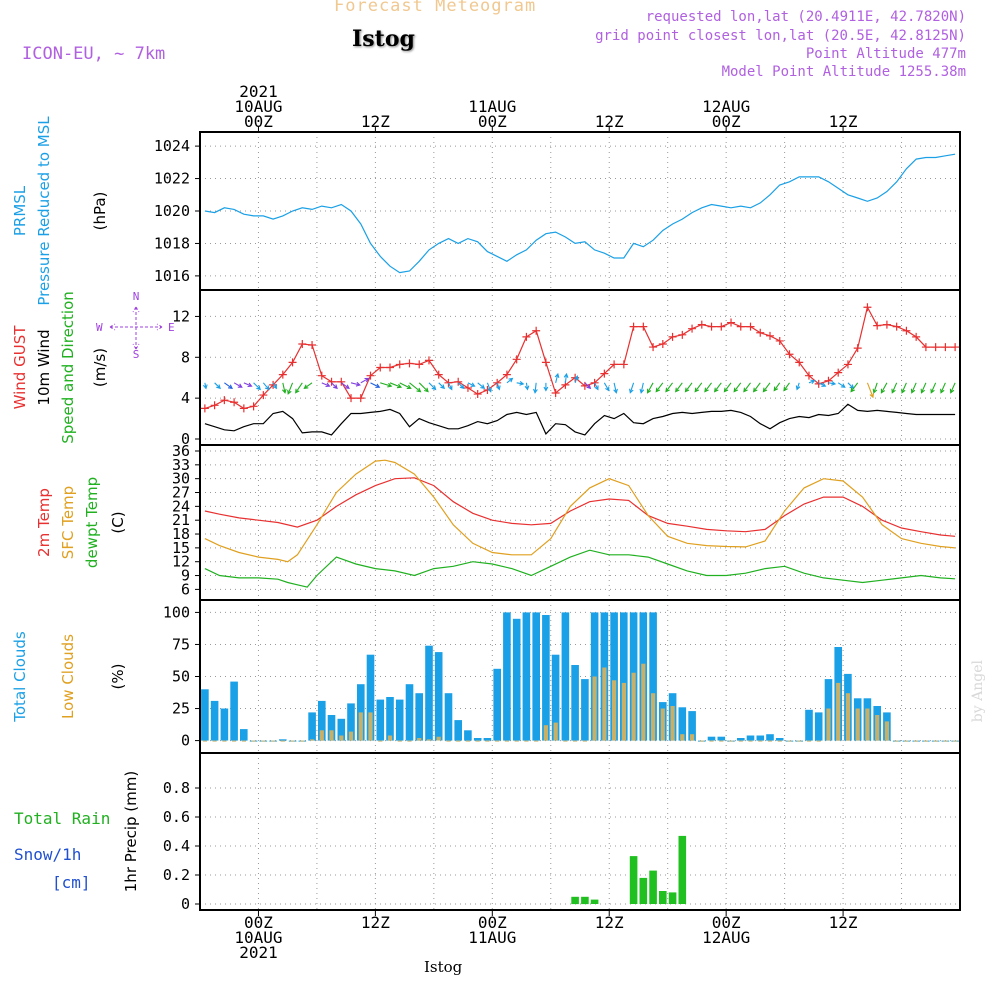  What do you see at coordinates (181, 479) in the screenshot?
I see `y-tick-label: 30` at bounding box center [181, 479].